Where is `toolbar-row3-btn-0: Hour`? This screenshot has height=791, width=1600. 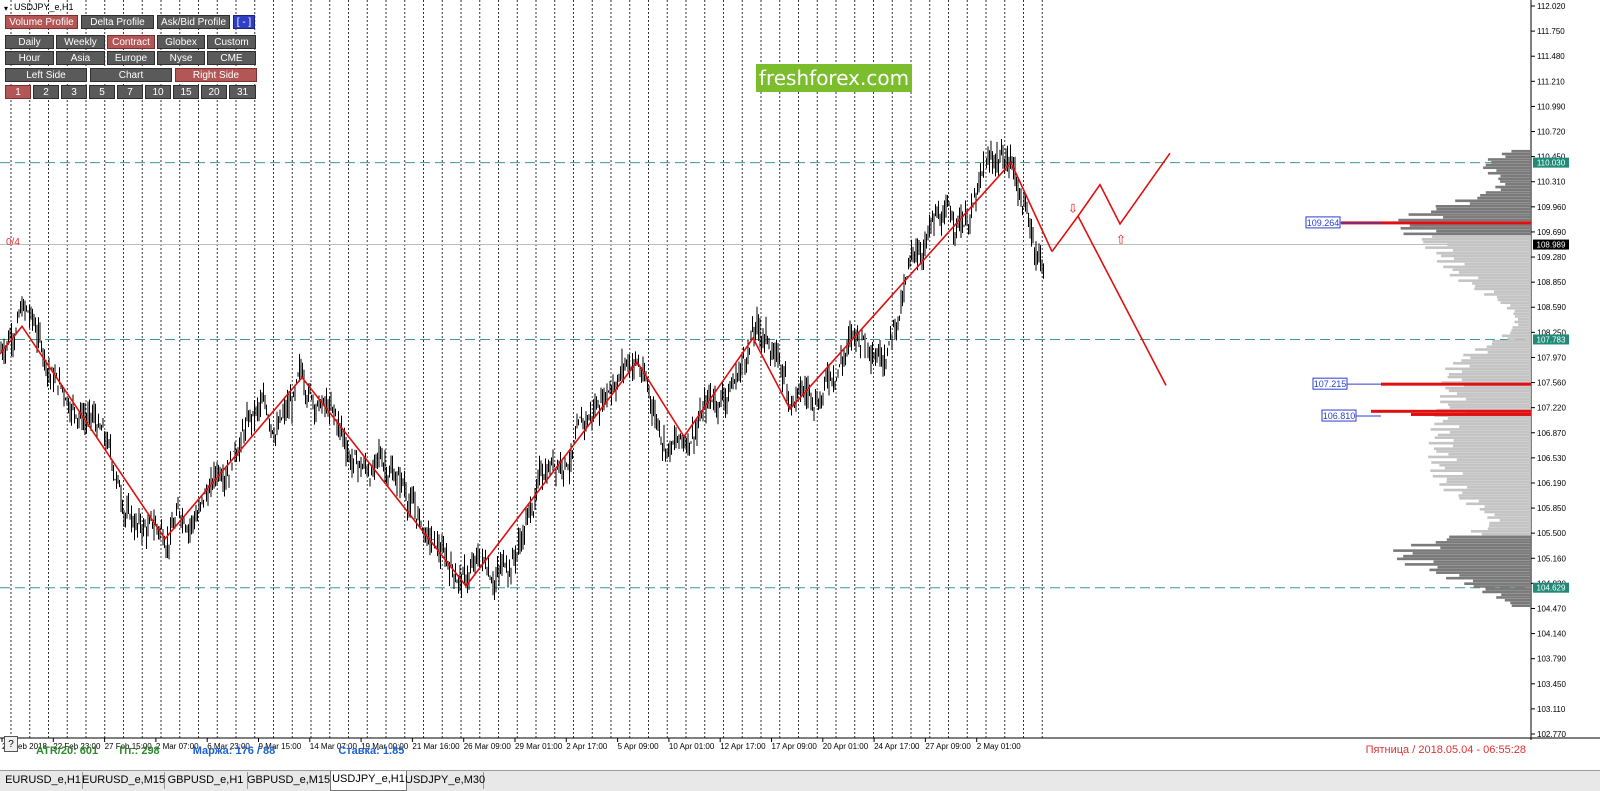 toolbar-row3-btn-0: Hour is located at coordinates (29, 58).